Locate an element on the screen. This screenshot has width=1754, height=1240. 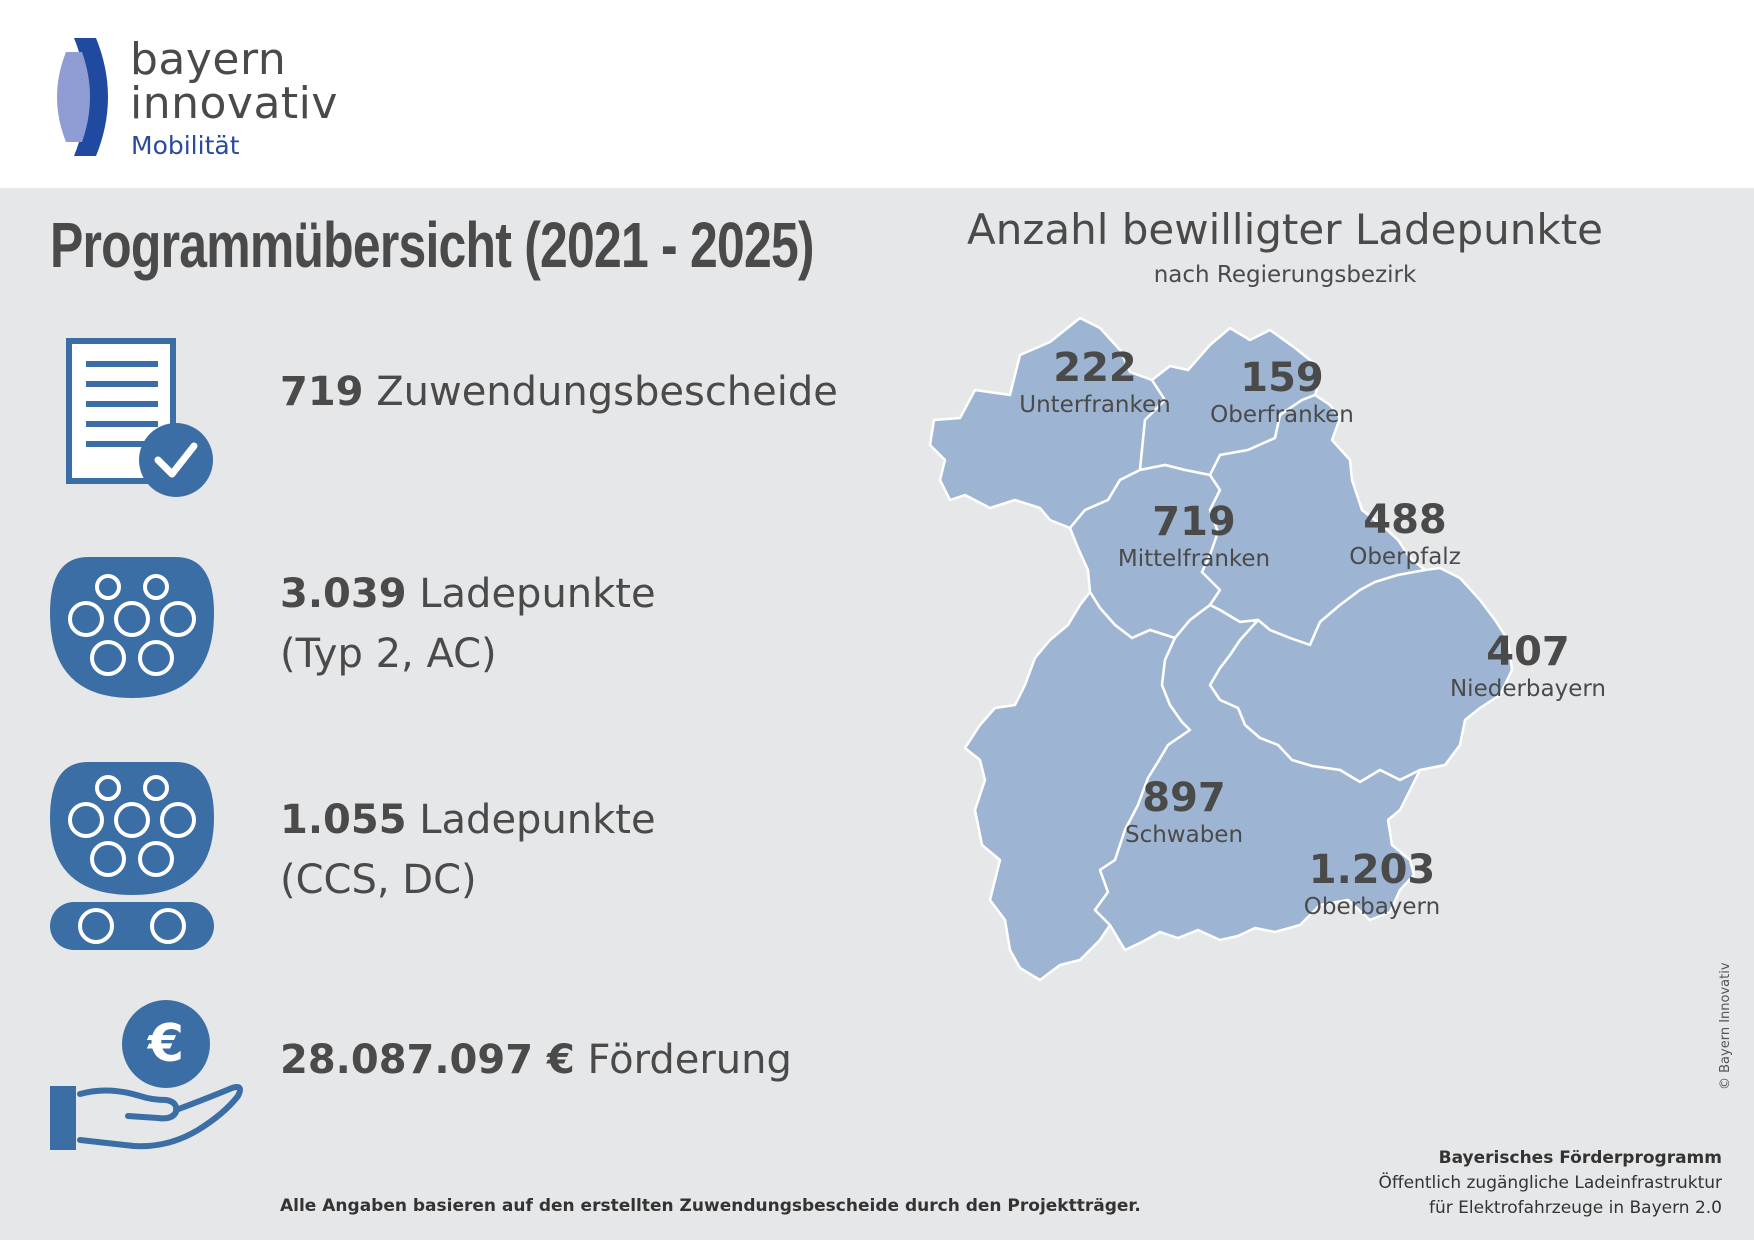
copyright: © Bayern Innovativ is located at coordinates (1725, 1026).